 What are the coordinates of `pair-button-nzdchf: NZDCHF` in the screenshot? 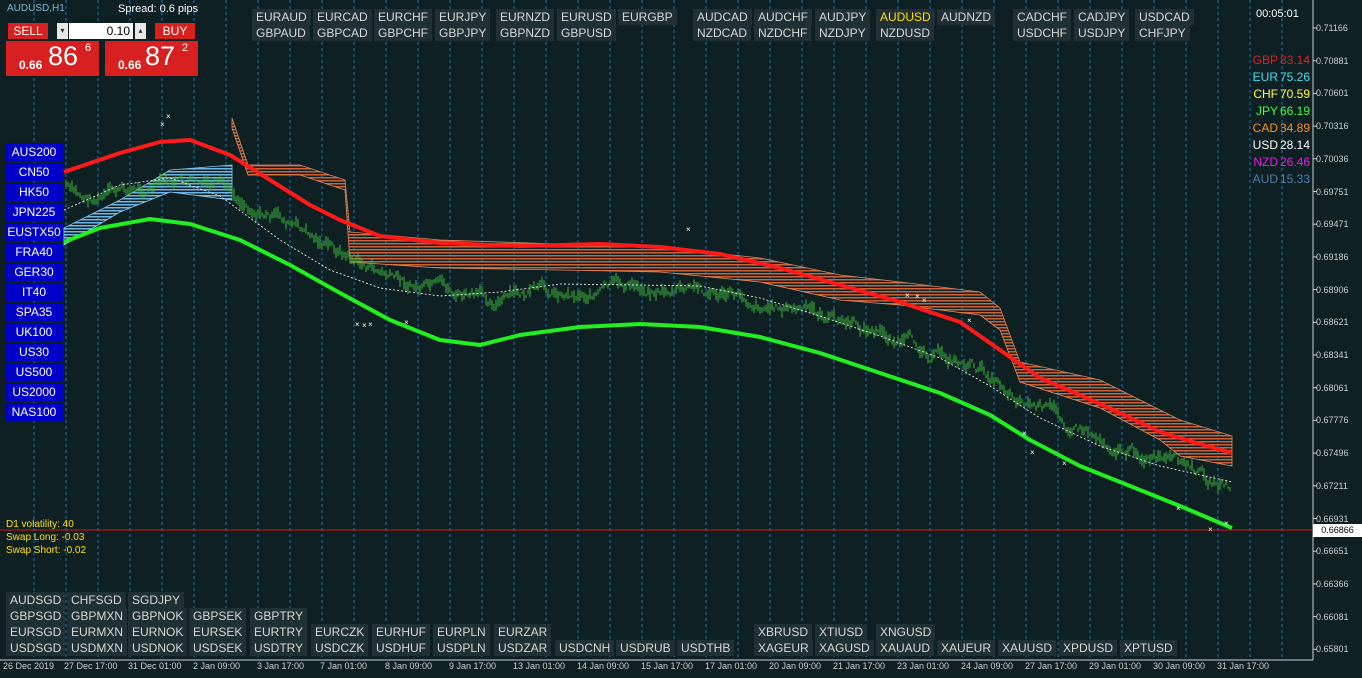 It's located at (783, 33).